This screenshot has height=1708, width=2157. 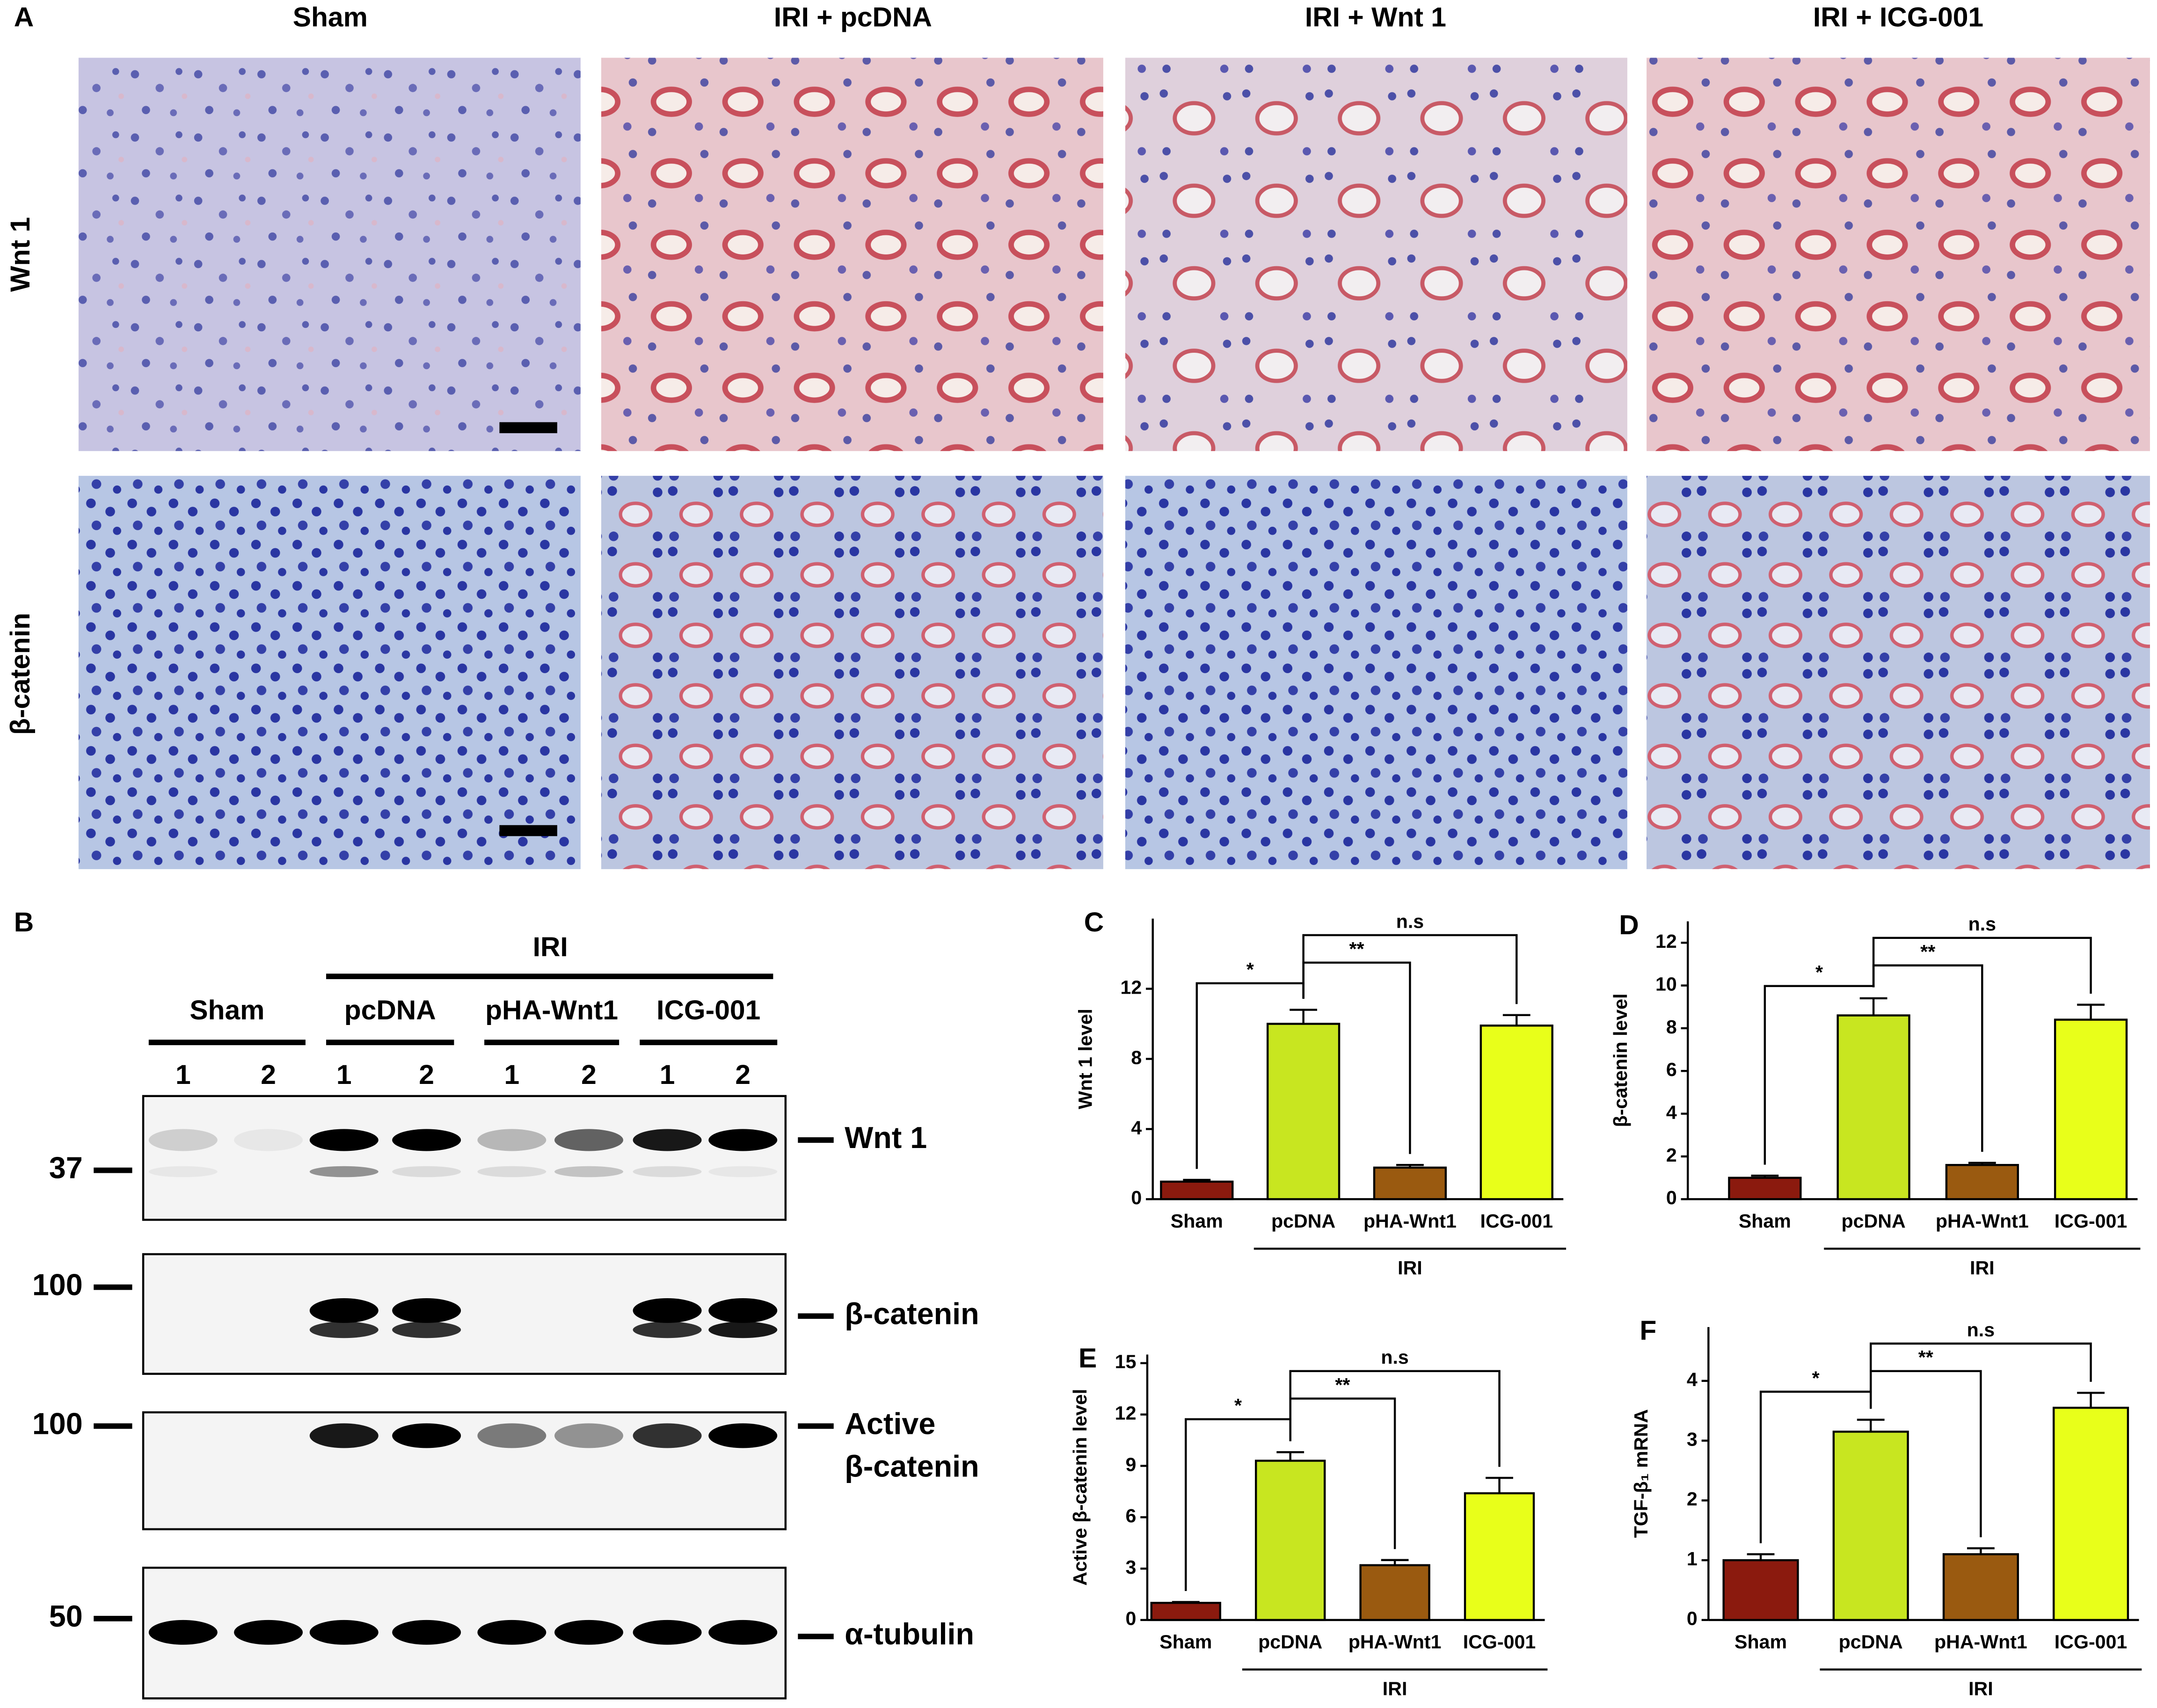 I want to click on y-axis-label: Wnt 1 level, so click(x=1085, y=1059).